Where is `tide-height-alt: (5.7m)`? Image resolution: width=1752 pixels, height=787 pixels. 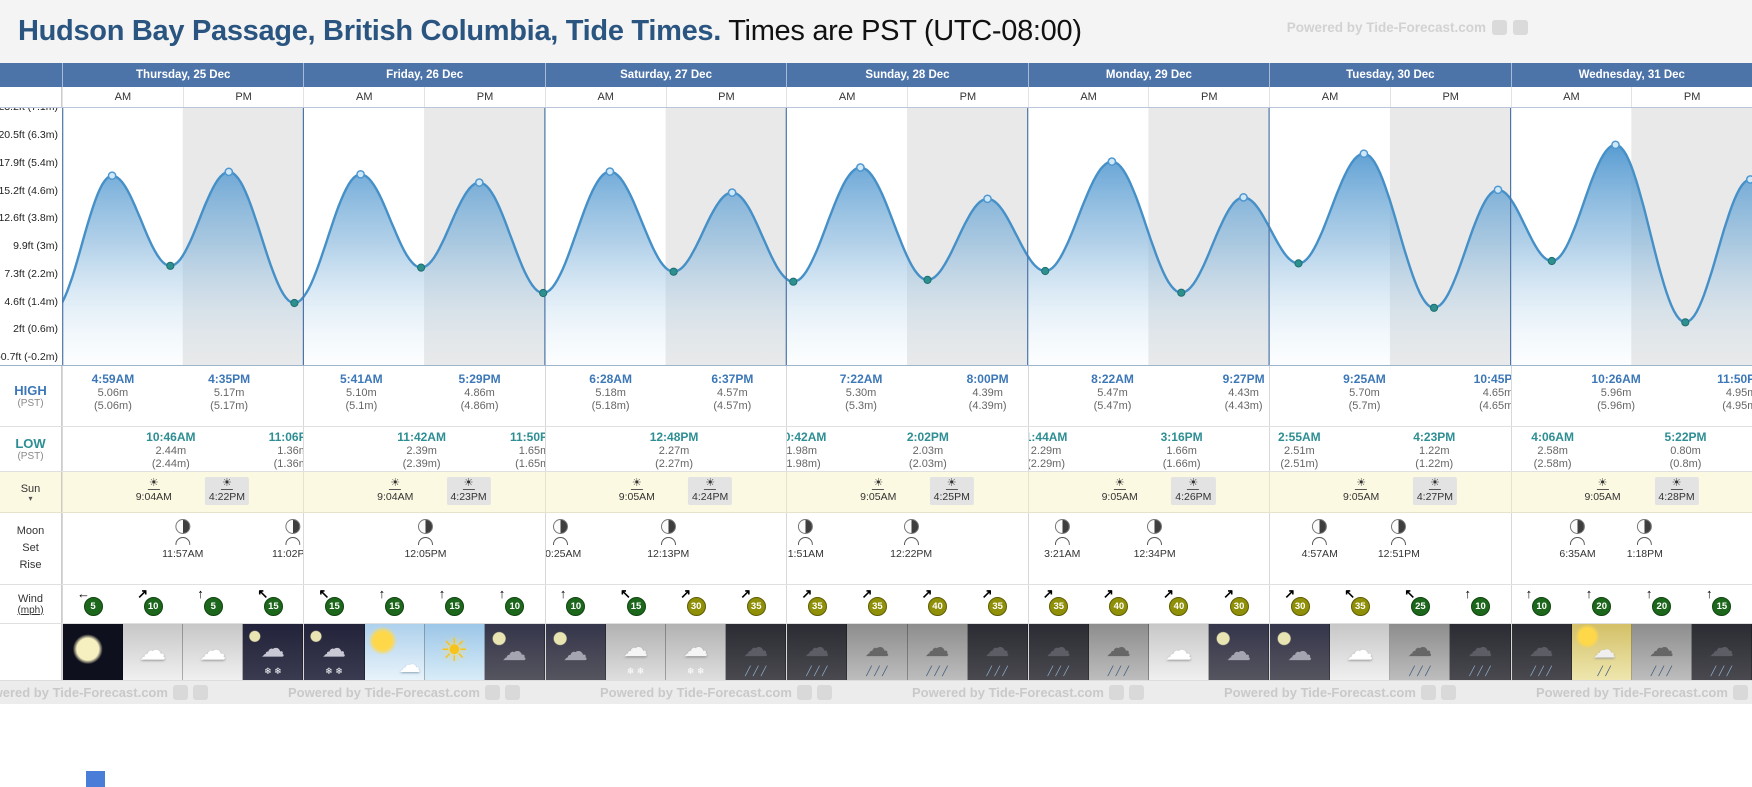 tide-height-alt: (5.7m) is located at coordinates (1364, 406).